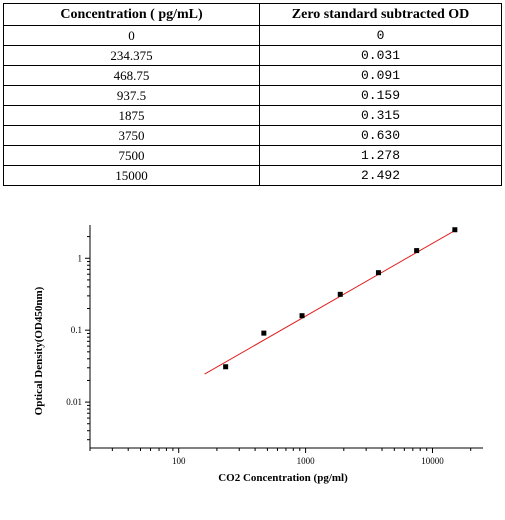  I want to click on x-tick-label: 10000, so click(432, 461).